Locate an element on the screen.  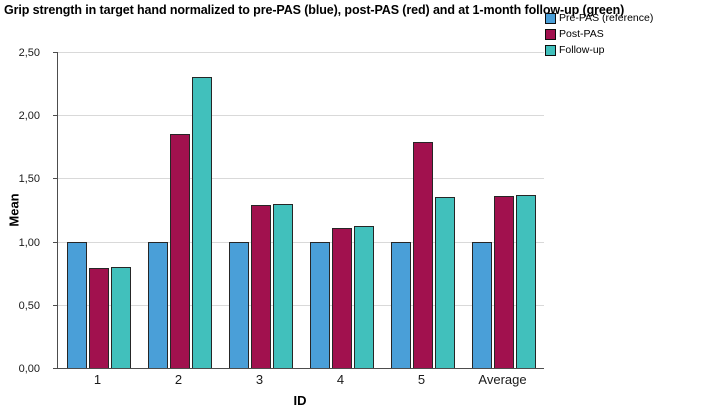
legend-label: Follow-up is located at coordinates (582, 50).